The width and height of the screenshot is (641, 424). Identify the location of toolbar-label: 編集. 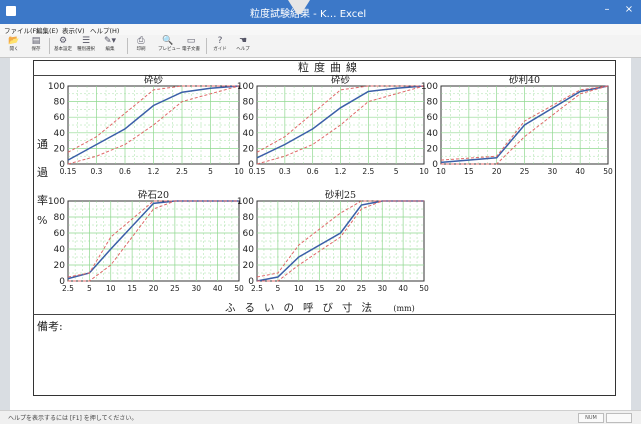
(110, 49).